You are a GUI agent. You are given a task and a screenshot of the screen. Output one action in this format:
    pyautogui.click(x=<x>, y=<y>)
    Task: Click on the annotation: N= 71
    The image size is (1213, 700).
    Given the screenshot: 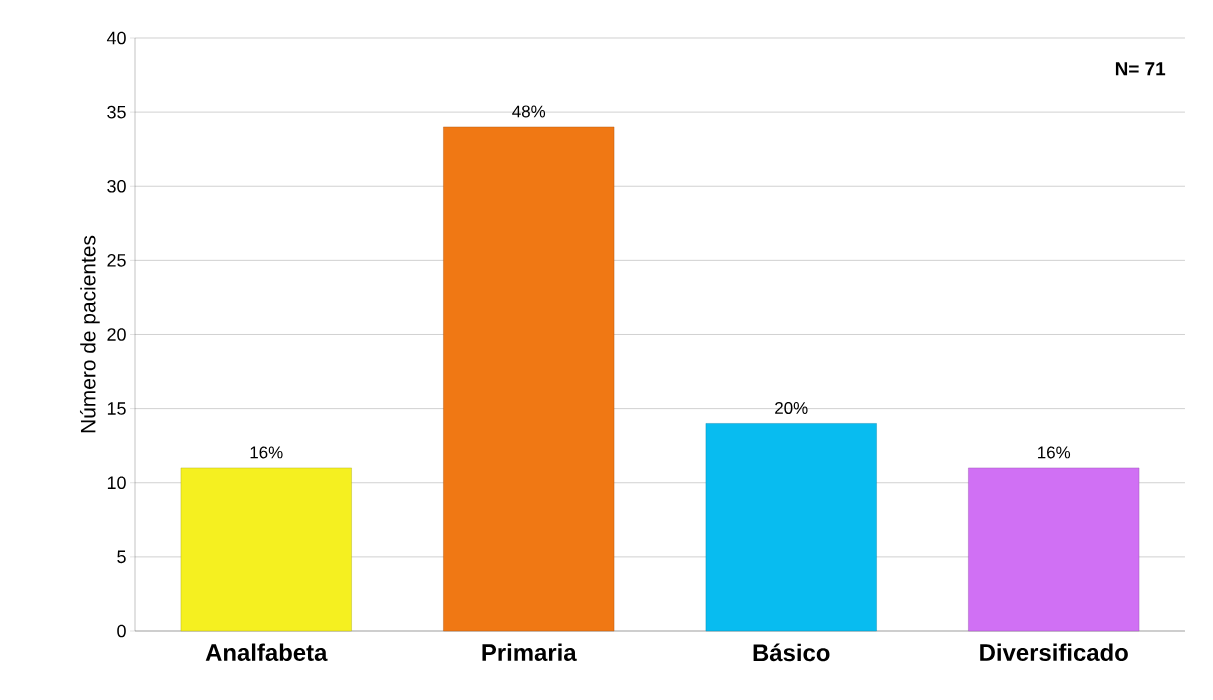 What is the action you would take?
    pyautogui.click(x=1140, y=69)
    